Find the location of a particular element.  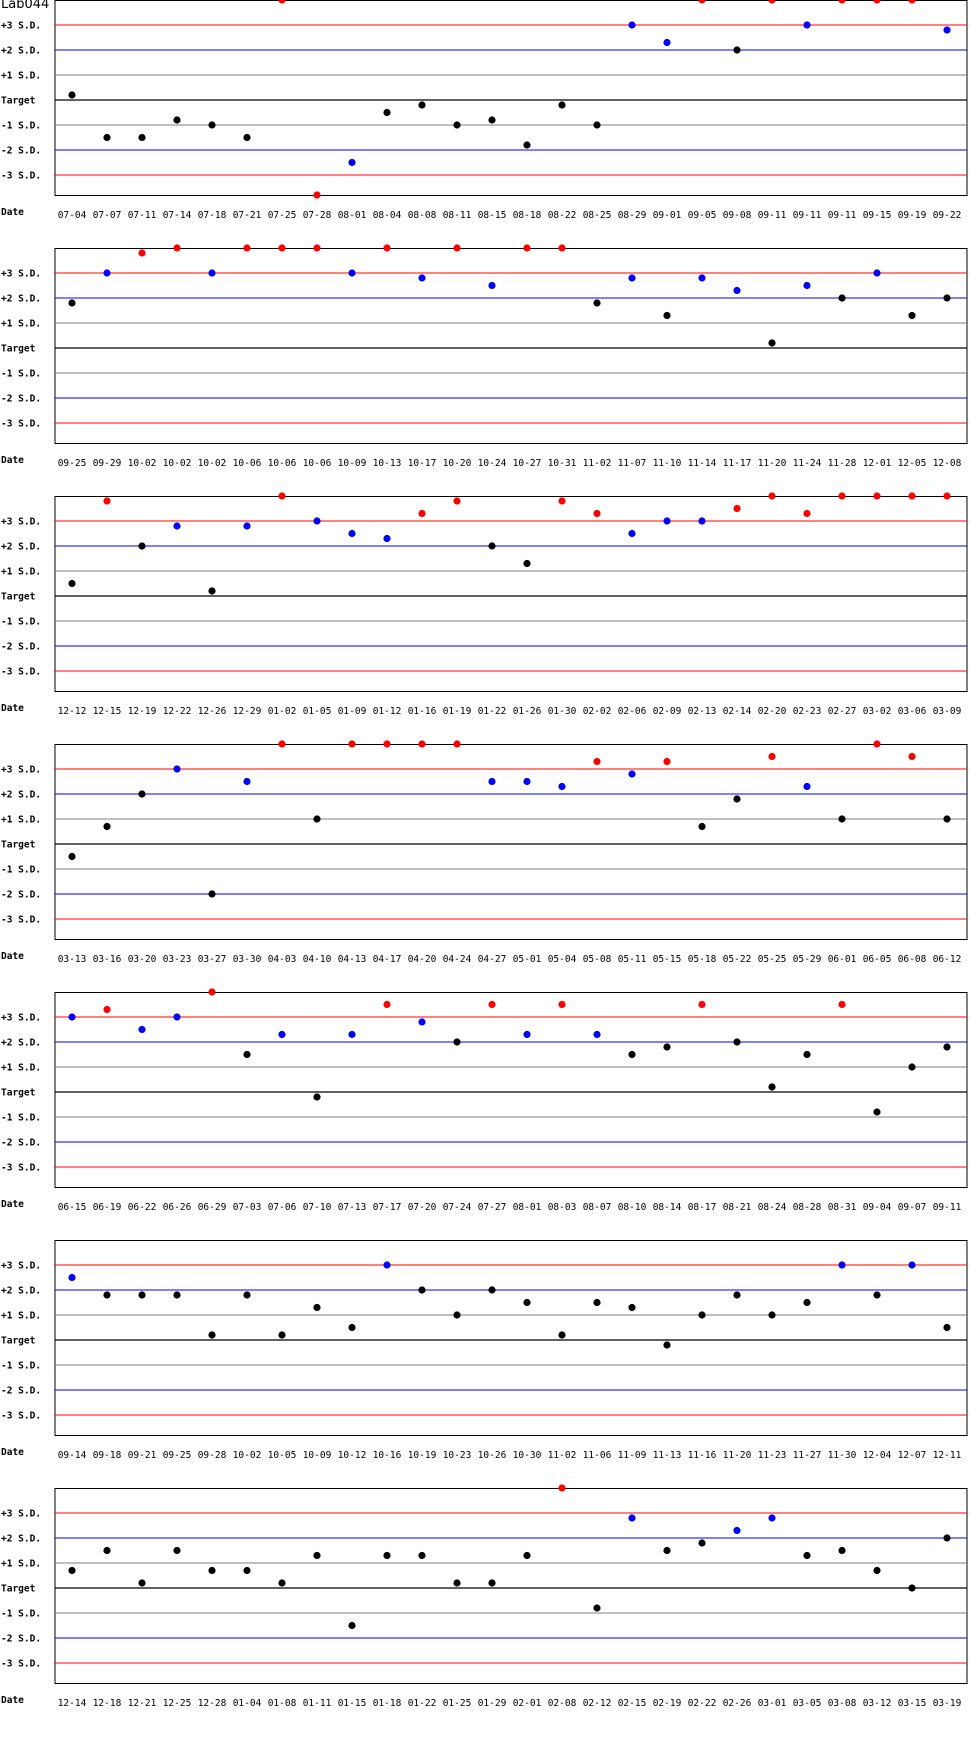

x-tick-label: 11-23 is located at coordinates (772, 1455).